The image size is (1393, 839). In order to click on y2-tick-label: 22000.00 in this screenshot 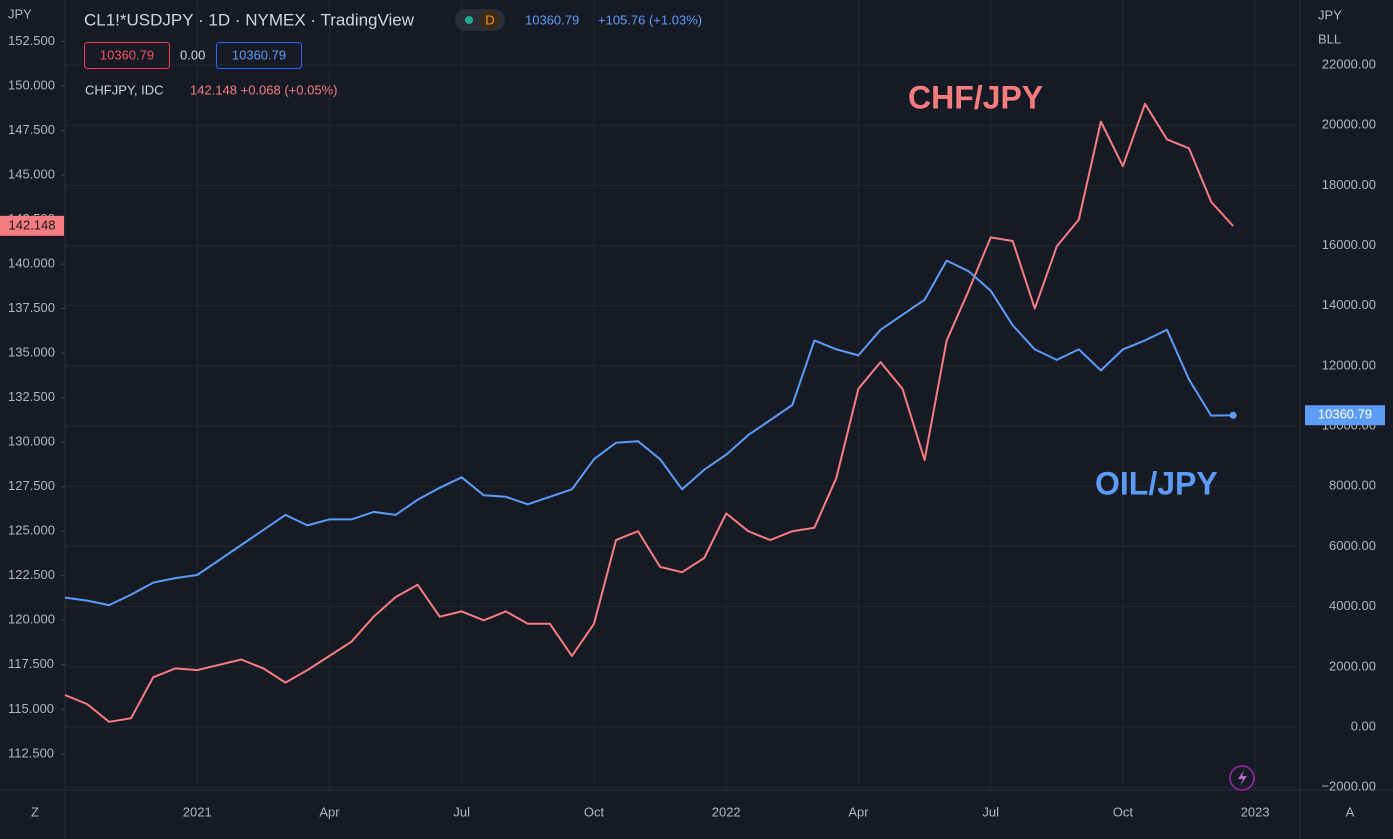, I will do `click(1349, 63)`.